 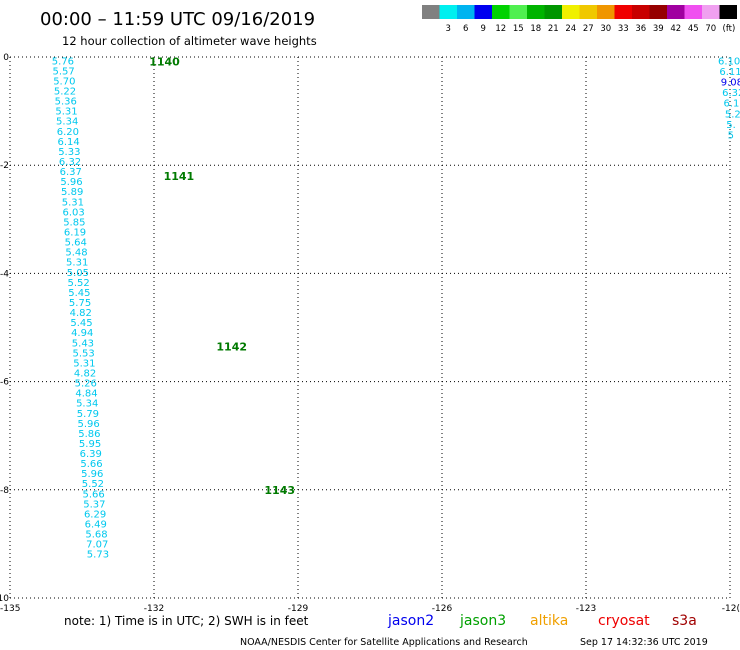 I want to click on wave-value: 5.85, so click(x=74, y=222).